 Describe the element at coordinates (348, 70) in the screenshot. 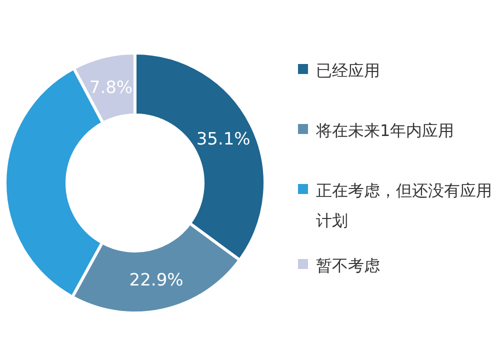

I see `legend-label: 已经应用` at that location.